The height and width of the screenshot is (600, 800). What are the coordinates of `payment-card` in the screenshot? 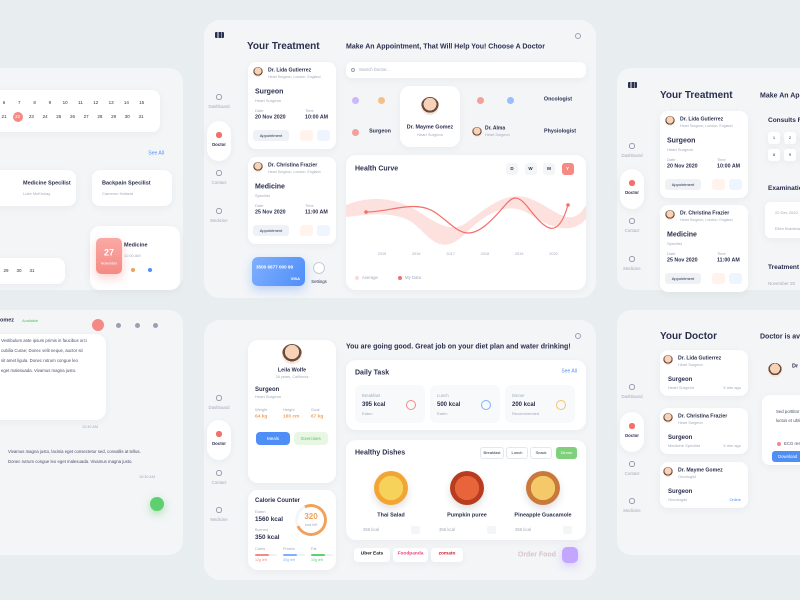 It's located at (278, 271).